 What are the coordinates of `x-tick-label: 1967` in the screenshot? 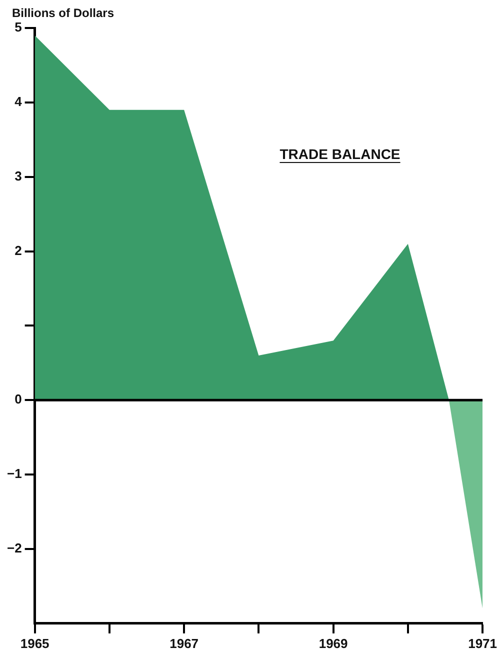 It's located at (184, 643).